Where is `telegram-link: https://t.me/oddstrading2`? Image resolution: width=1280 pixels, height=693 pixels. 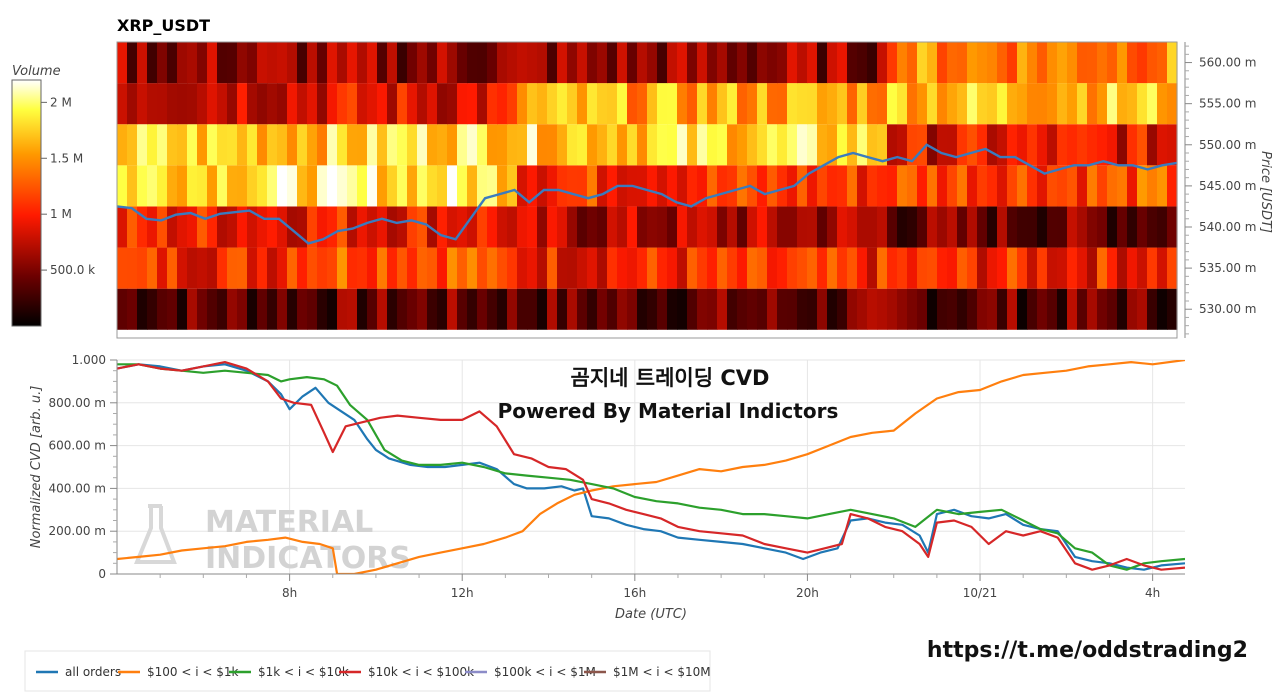
telegram-link: https://t.me/oddstrading2 is located at coordinates (1087, 650).